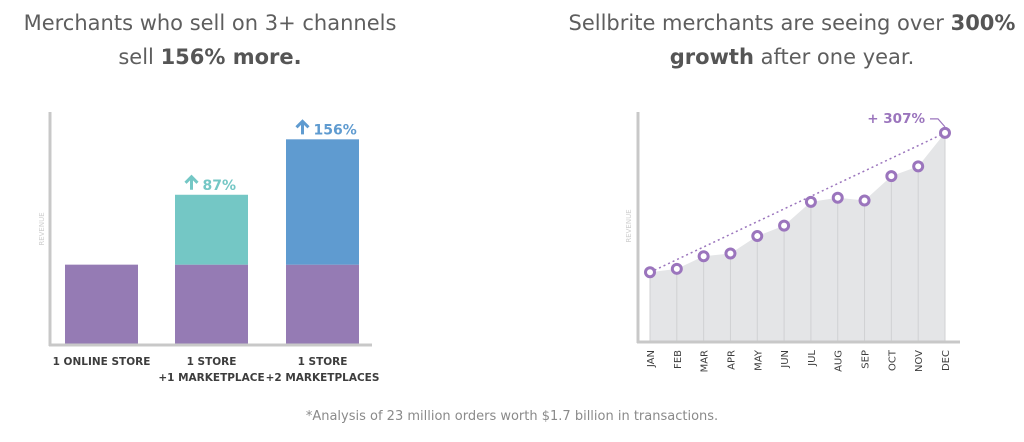  What do you see at coordinates (938, 123) in the screenshot?
I see `annotation-leader` at bounding box center [938, 123].